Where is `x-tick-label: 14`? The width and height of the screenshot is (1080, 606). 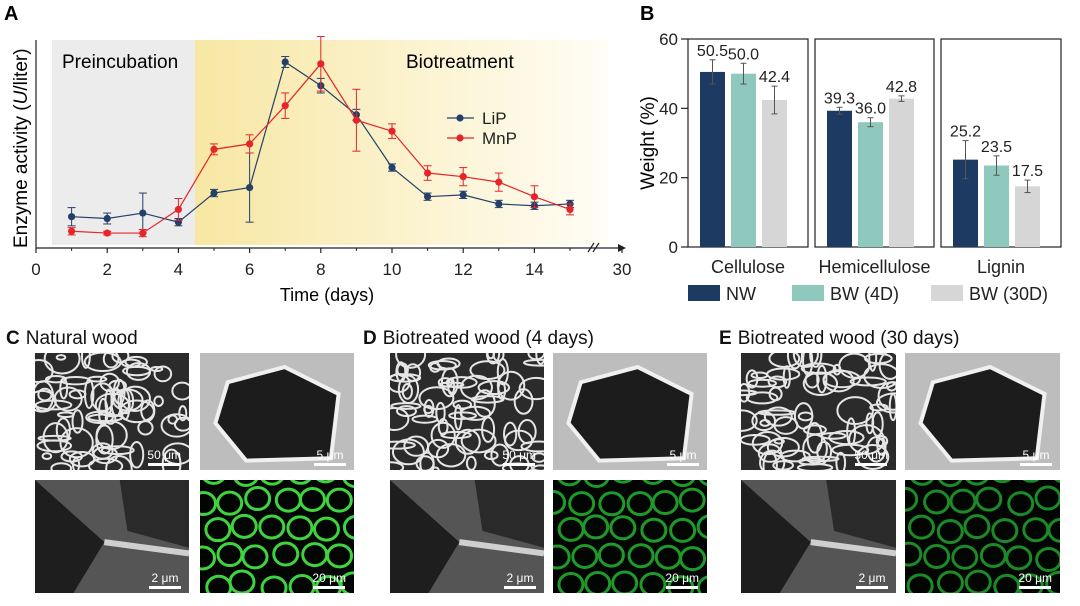
x-tick-label: 14 is located at coordinates (534, 269).